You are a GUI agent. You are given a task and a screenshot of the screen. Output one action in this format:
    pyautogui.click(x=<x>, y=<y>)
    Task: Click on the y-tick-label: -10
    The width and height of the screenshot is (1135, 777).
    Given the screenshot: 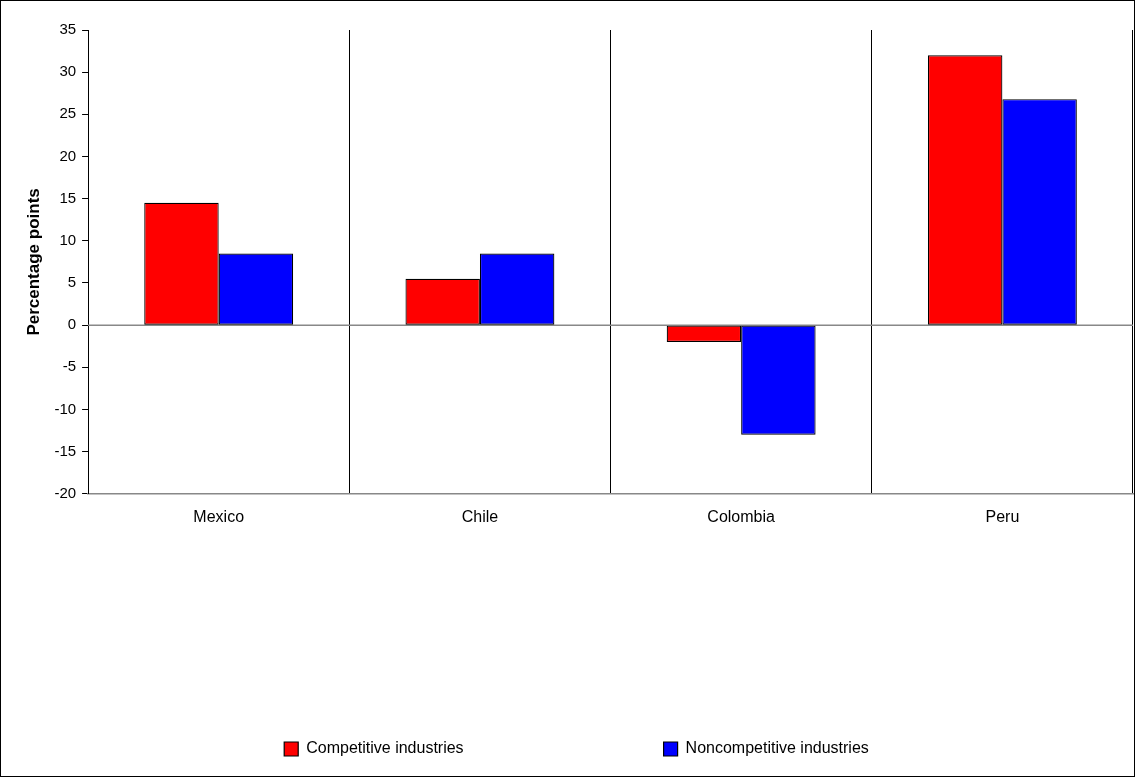 What is the action you would take?
    pyautogui.click(x=65, y=408)
    